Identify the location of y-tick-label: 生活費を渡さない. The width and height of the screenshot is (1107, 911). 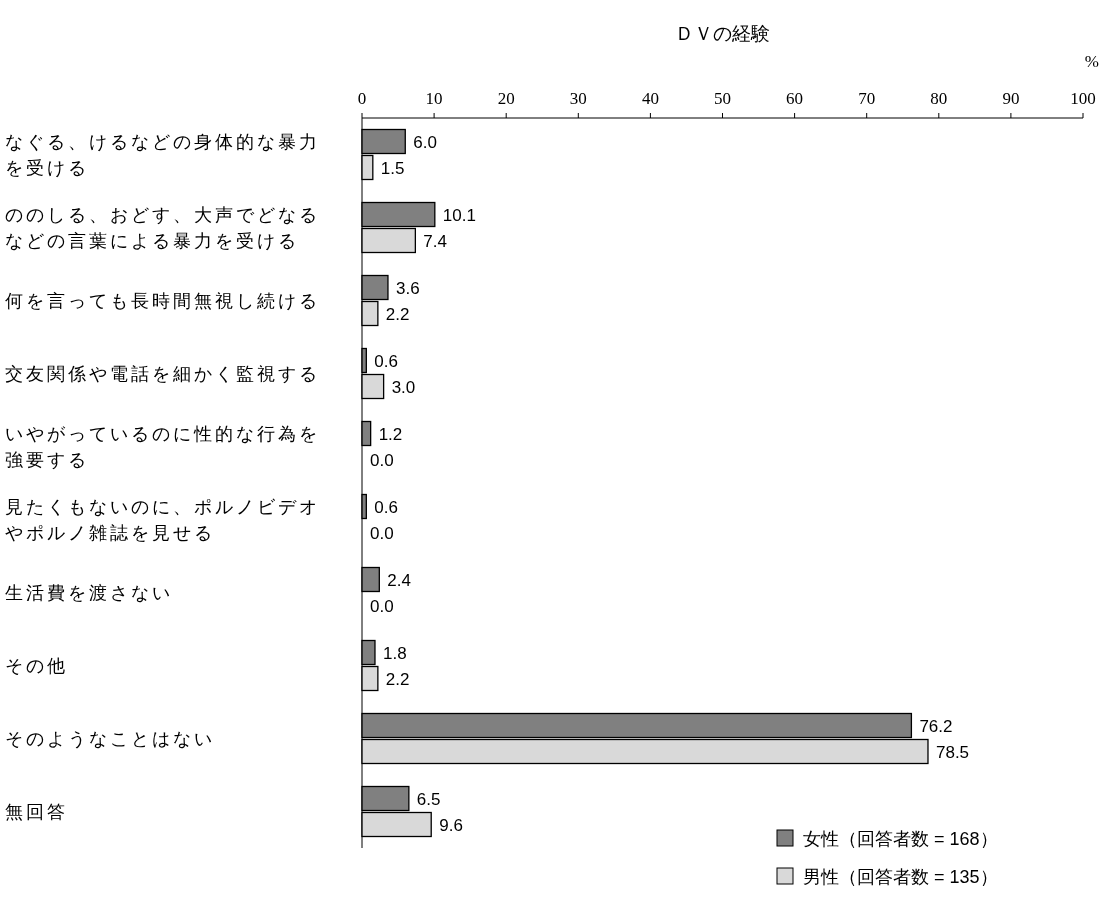
(89, 592).